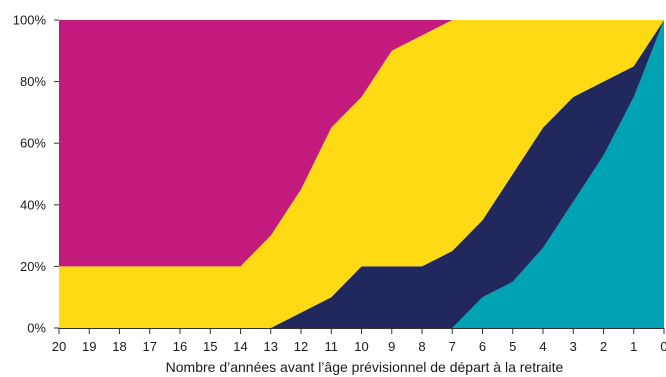 The height and width of the screenshot is (377, 666). What do you see at coordinates (271, 346) in the screenshot?
I see `x-tick-label: 13` at bounding box center [271, 346].